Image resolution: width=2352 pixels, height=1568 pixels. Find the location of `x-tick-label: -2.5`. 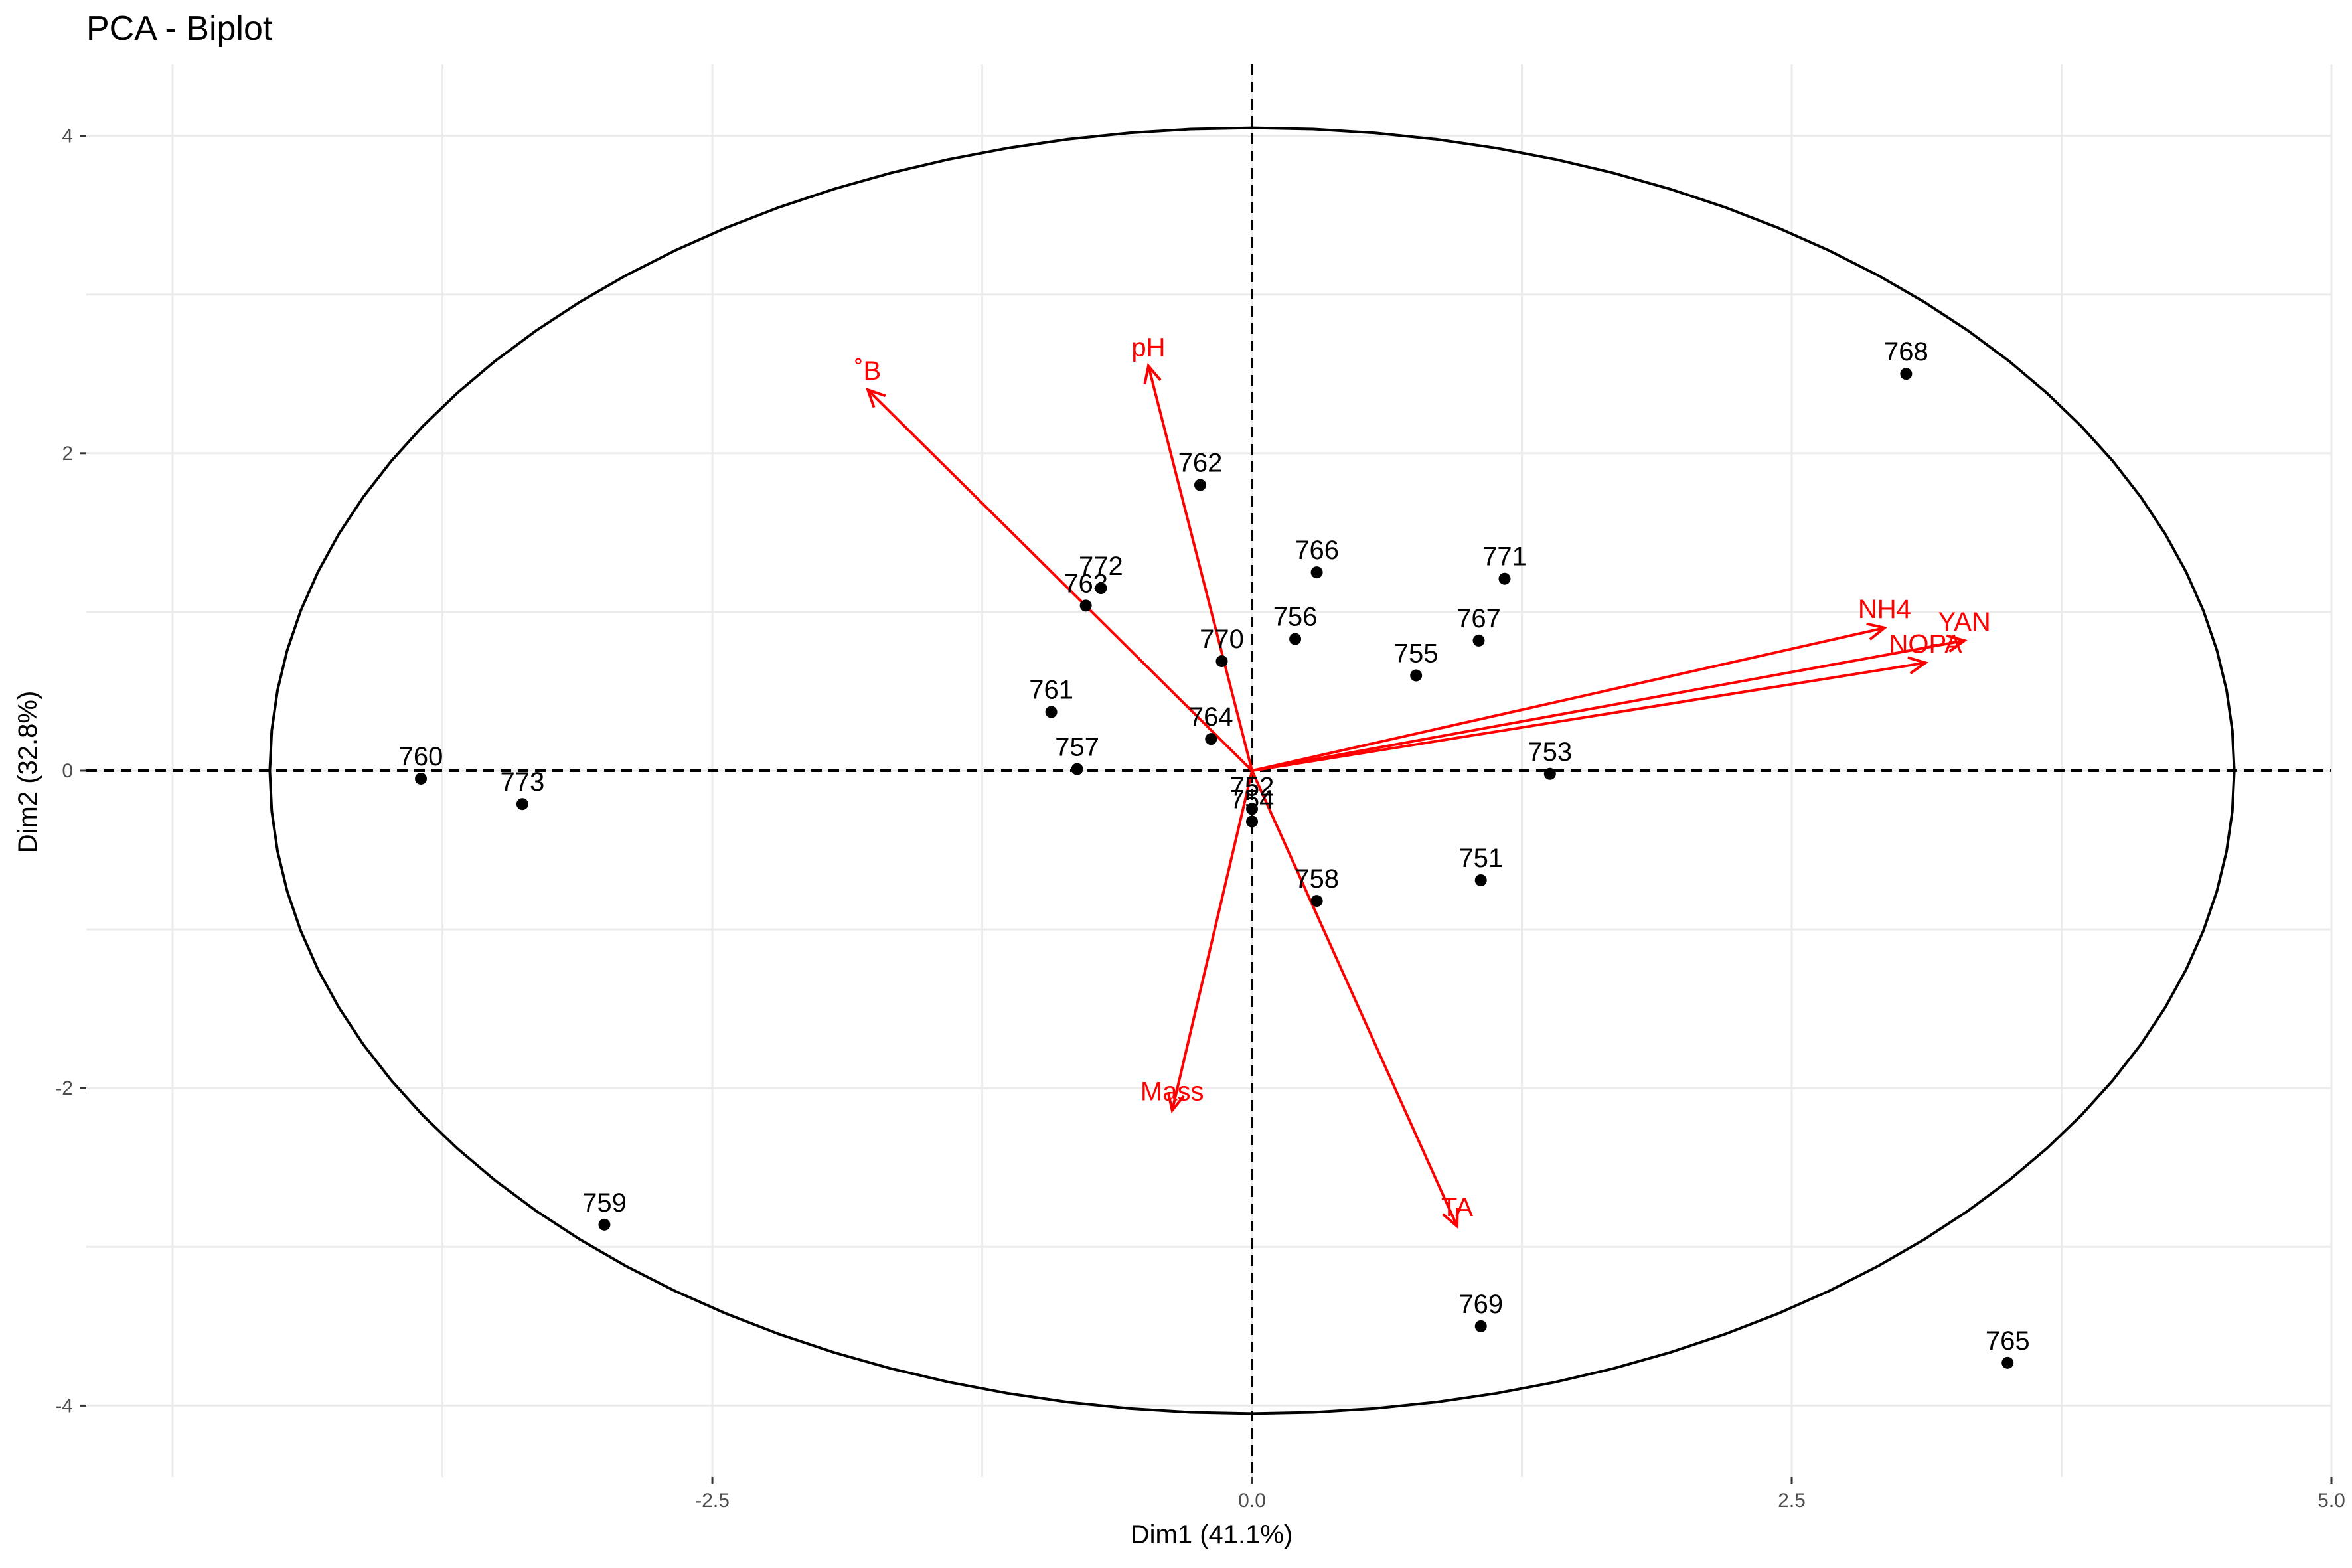

x-tick-label: -2.5 is located at coordinates (713, 1501).